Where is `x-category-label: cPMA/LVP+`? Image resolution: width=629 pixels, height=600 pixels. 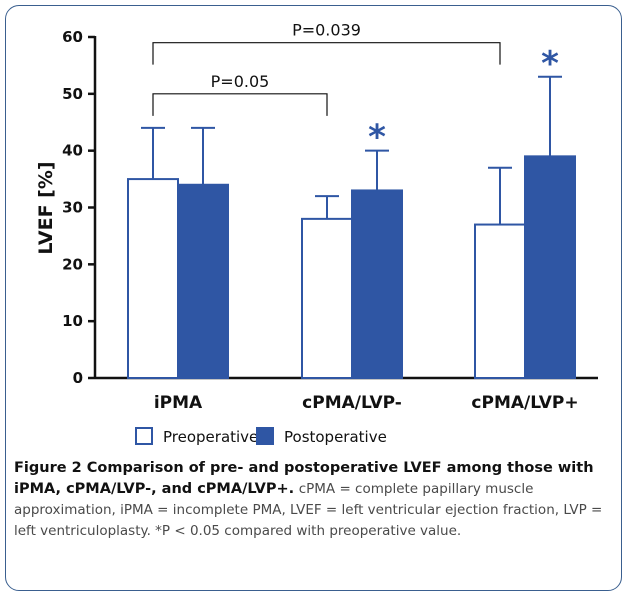 x-category-label: cPMA/LVP+ is located at coordinates (524, 403).